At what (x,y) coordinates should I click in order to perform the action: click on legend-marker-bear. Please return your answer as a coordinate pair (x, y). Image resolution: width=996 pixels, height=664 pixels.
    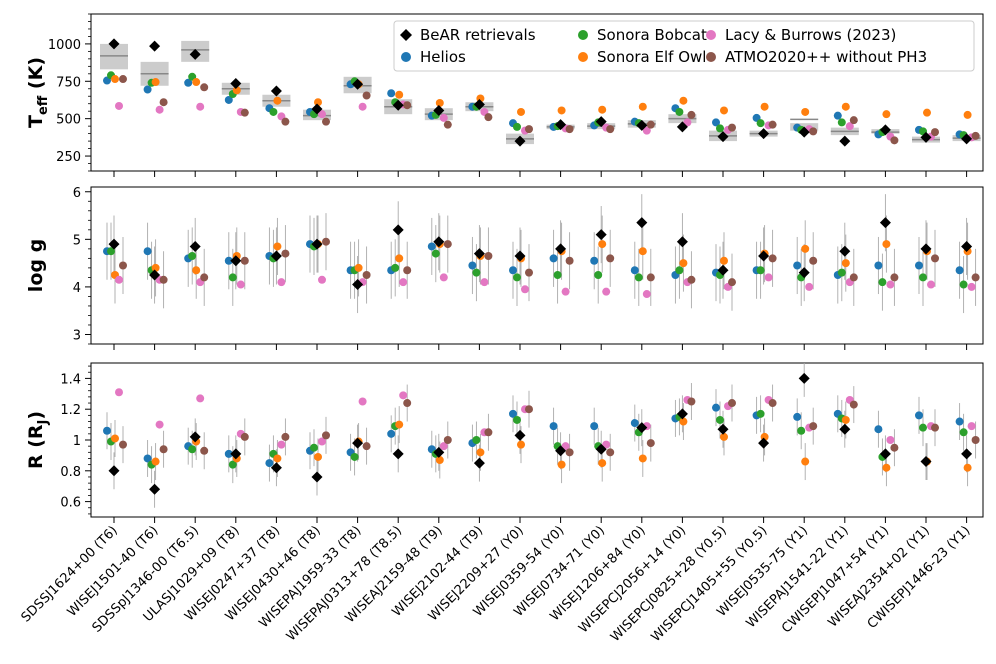
    Looking at the image, I should click on (406, 35).